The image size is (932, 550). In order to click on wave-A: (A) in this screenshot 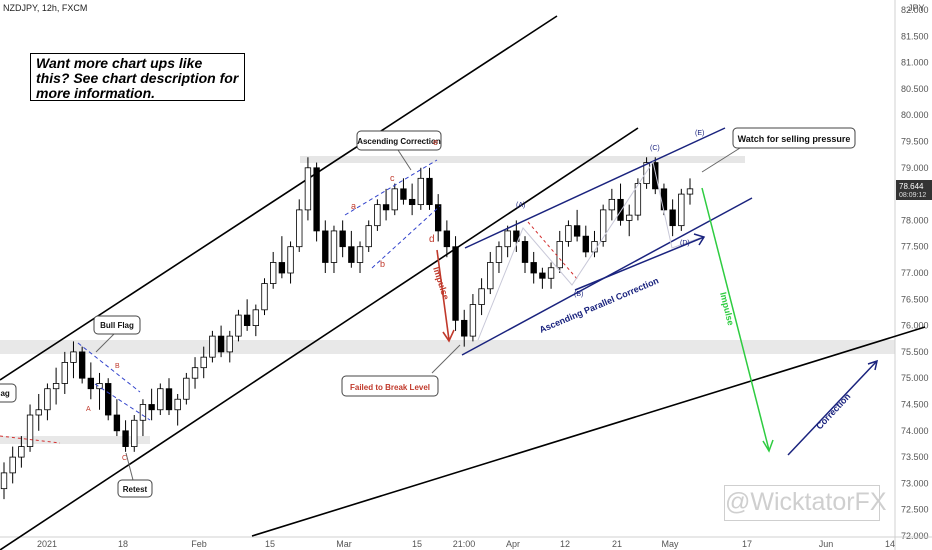, I will do `click(520, 205)`.